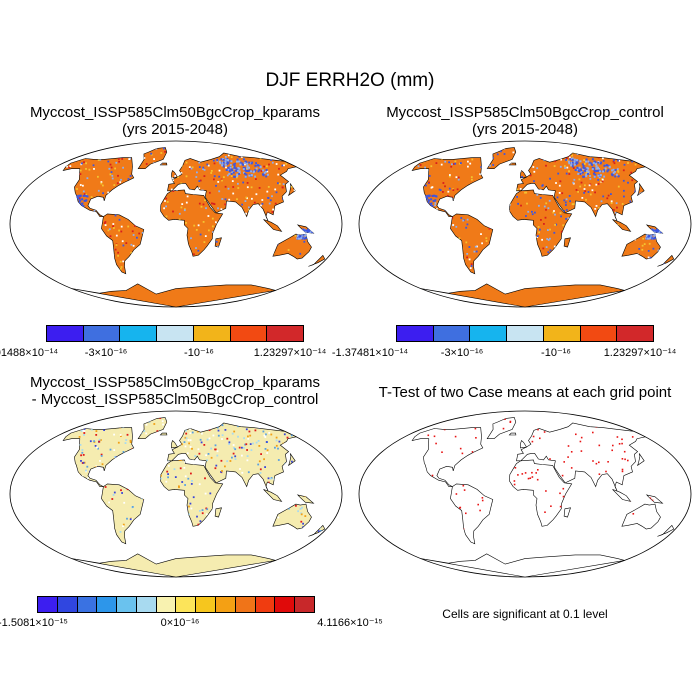  I want to click on panel-1-title-line2: (yrs 2015-2048), so click(175, 129).